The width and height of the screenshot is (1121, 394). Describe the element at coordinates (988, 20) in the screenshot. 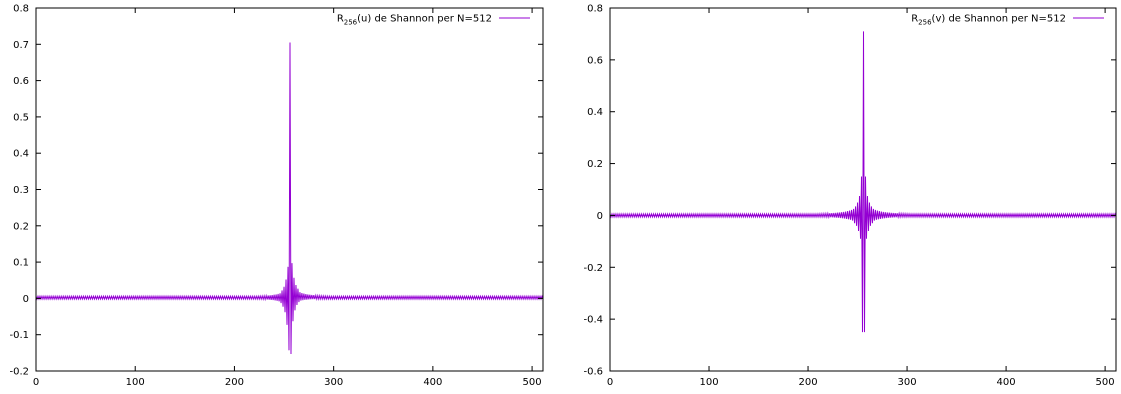

I see `legend-label: R256(v) de Shannon per N=512` at that location.